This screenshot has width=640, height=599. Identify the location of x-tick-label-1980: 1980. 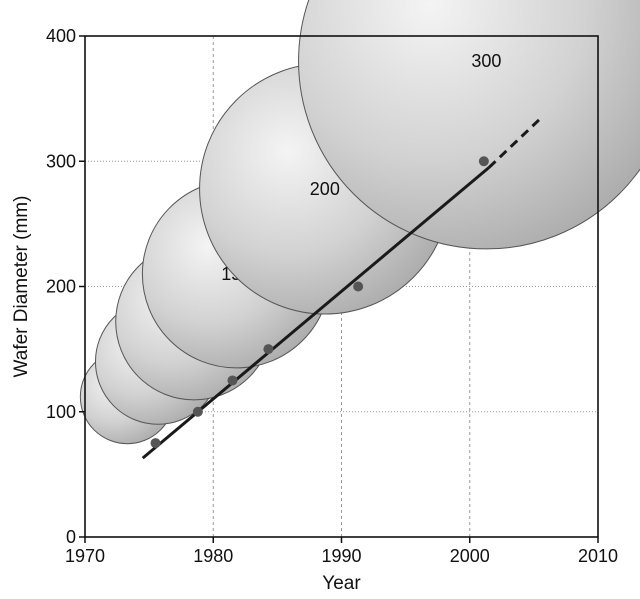
(213, 556).